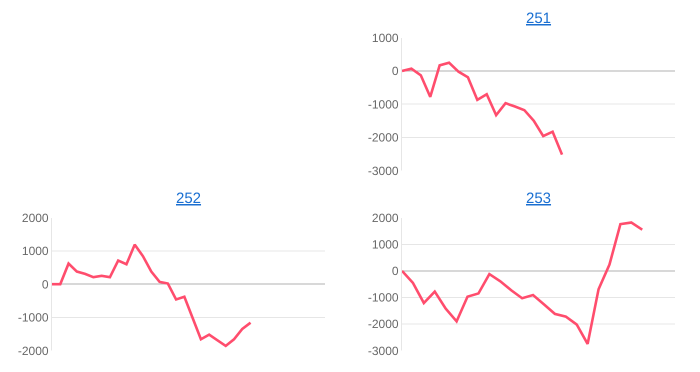 The width and height of the screenshot is (700, 372). Describe the element at coordinates (539, 18) in the screenshot. I see `chart-title: 251` at that location.